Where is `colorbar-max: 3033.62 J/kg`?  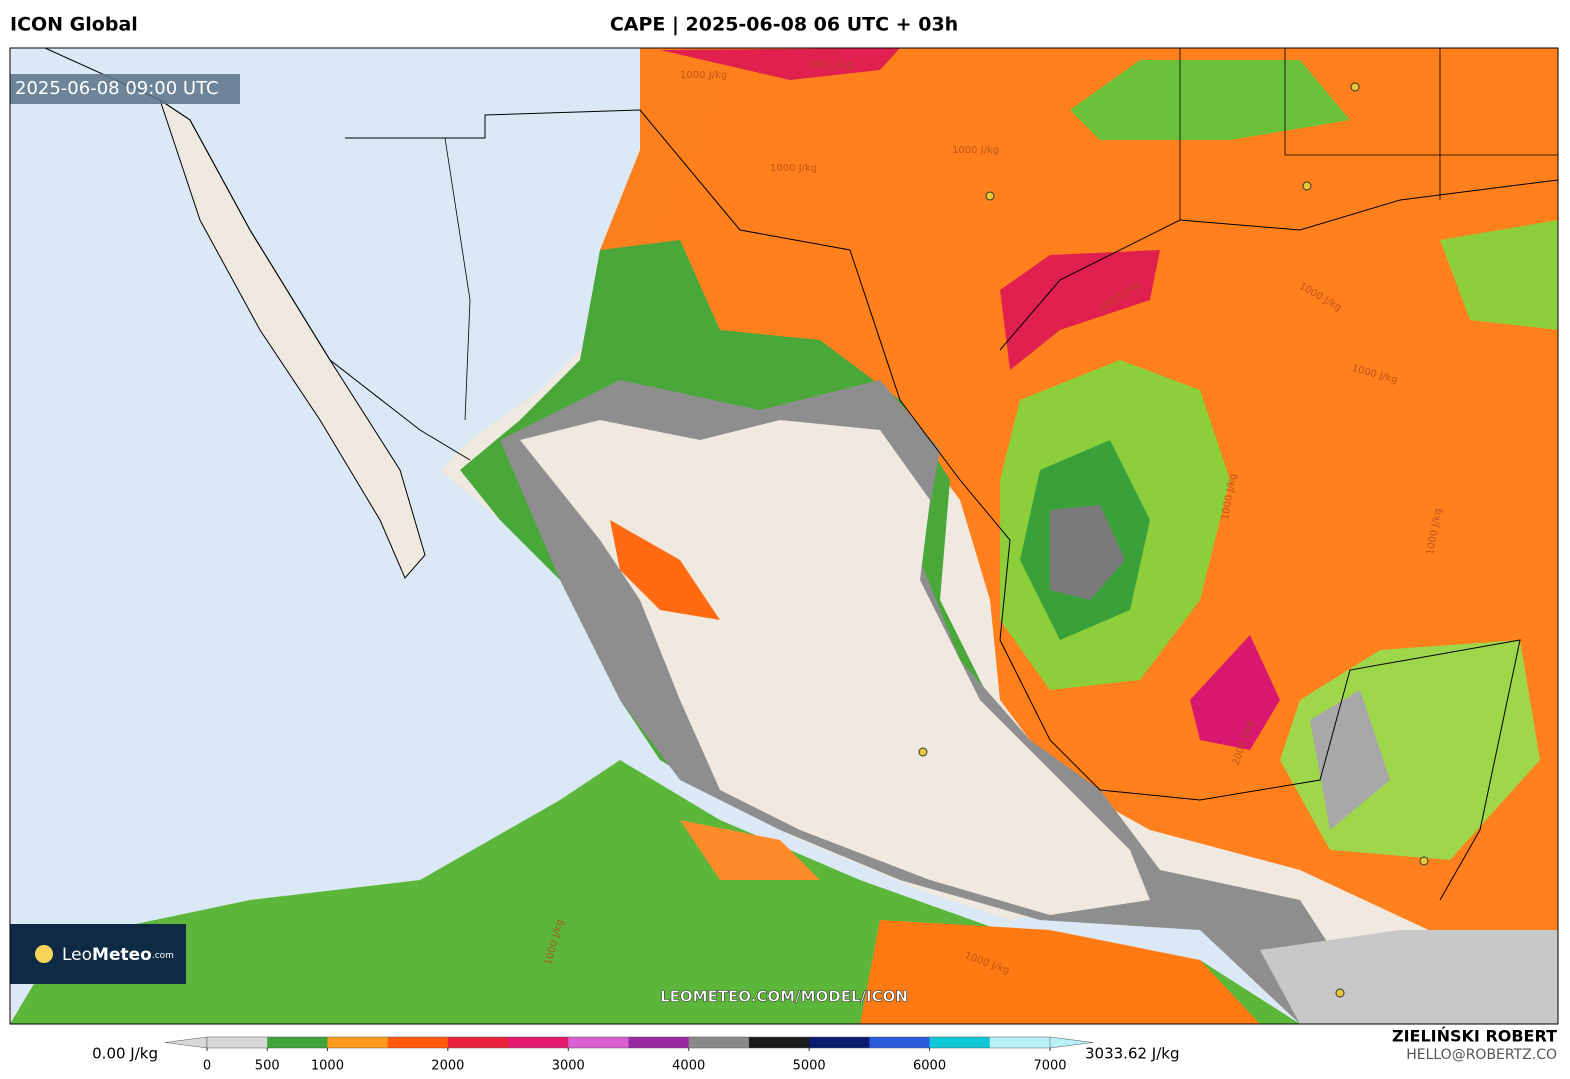
colorbar-max: 3033.62 J/kg is located at coordinates (1132, 1054).